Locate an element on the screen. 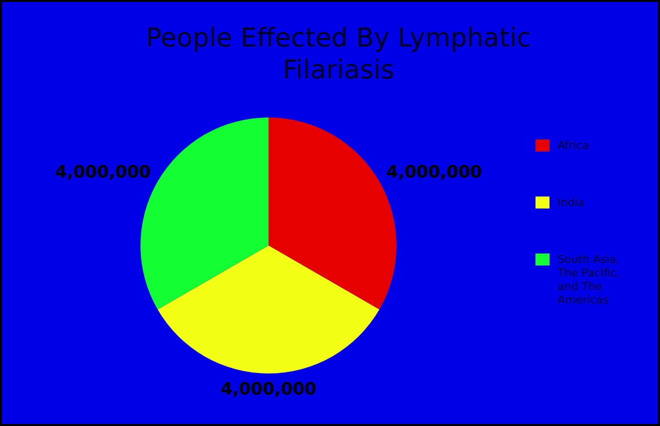 The height and width of the screenshot is (426, 660). legend-label: South Asia, The Pacific, and The Americas is located at coordinates (588, 279).